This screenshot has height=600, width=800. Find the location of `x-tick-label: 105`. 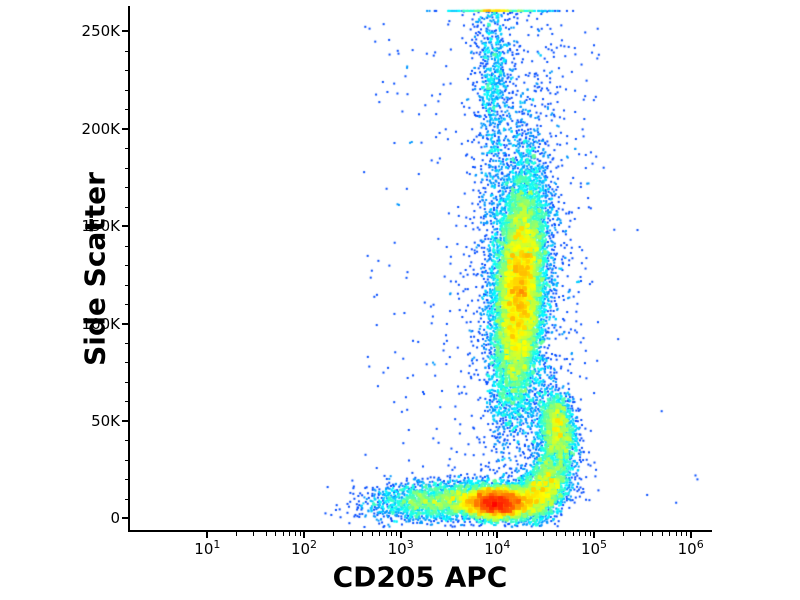

x-tick-label: 105 is located at coordinates (594, 548).